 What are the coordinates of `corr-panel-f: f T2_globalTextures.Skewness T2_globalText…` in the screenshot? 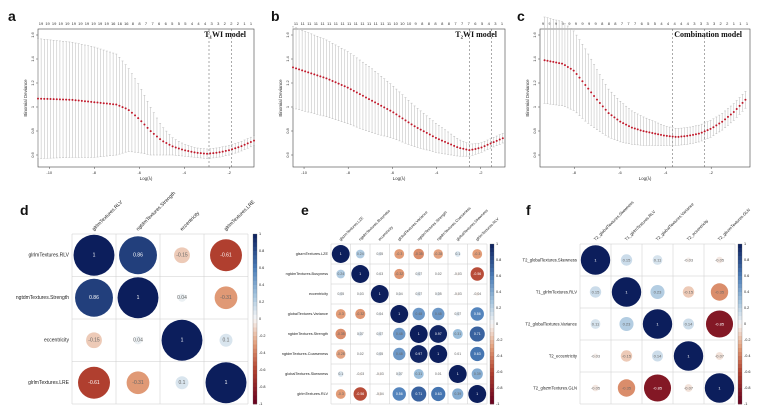 It's located at (637, 303).